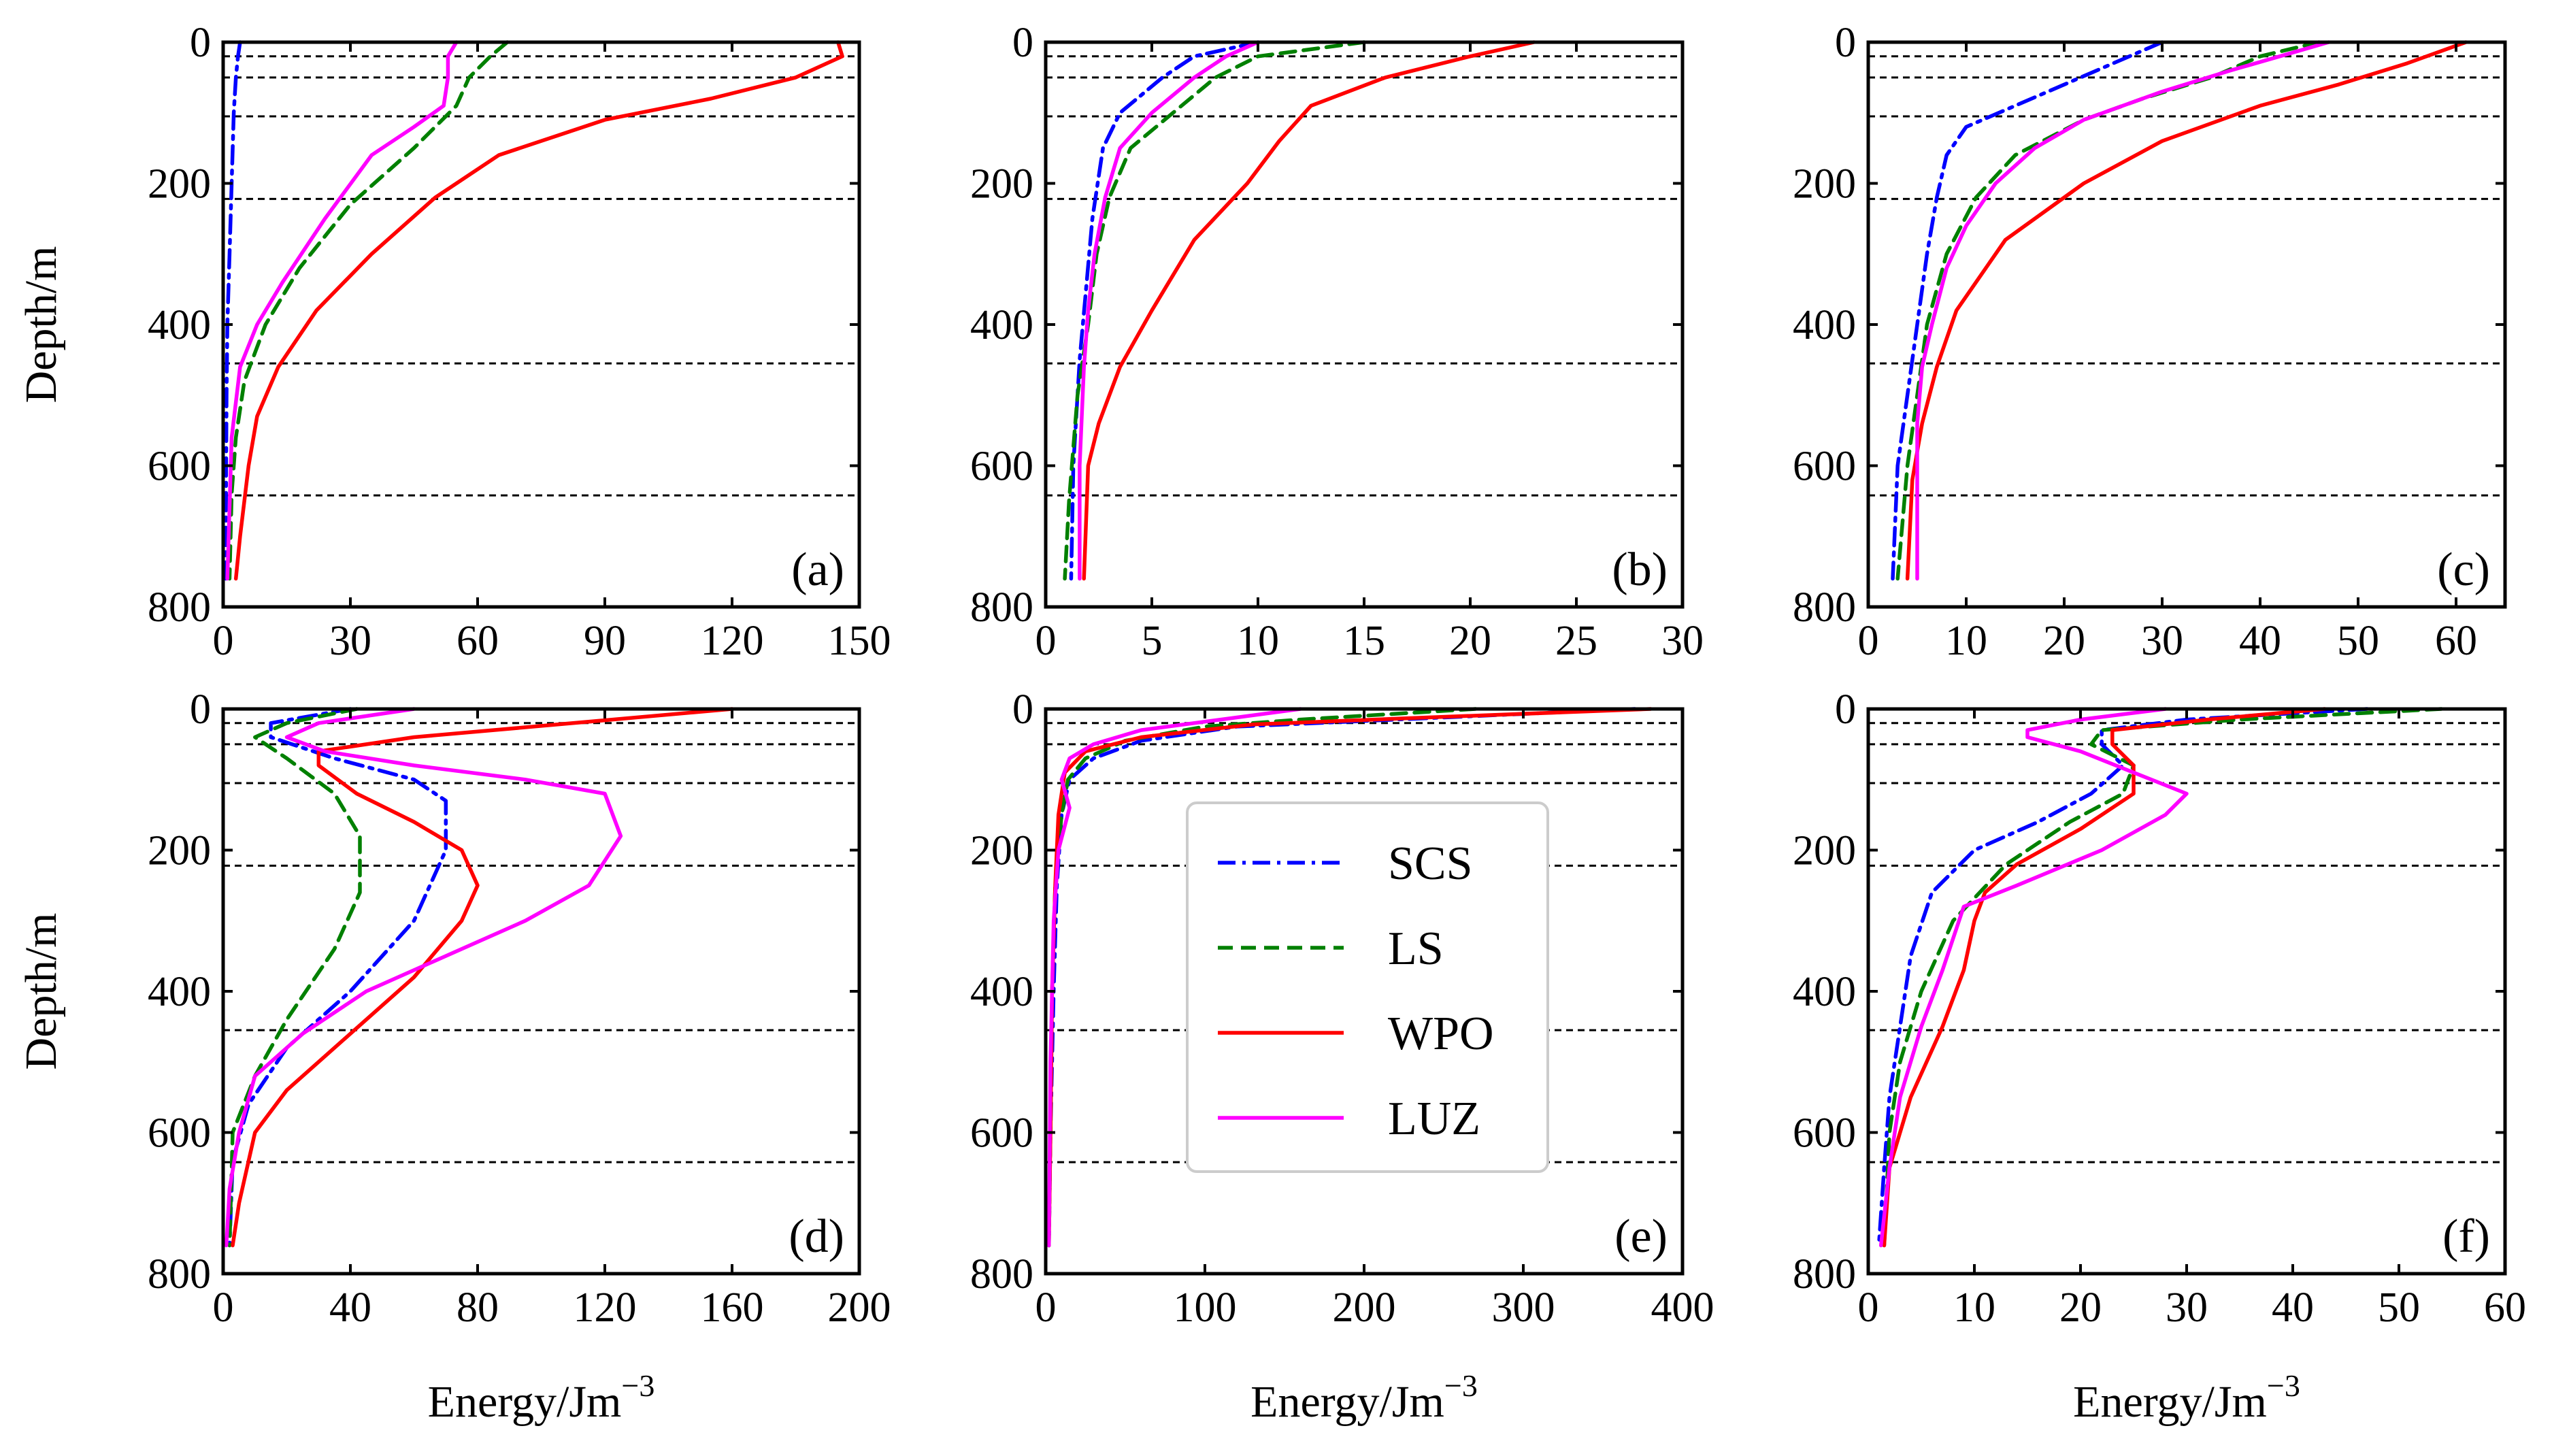 The height and width of the screenshot is (1456, 2569). Describe the element at coordinates (1356, 1034) in the screenshot. I see `legend-entry-wpo: WPO` at that location.